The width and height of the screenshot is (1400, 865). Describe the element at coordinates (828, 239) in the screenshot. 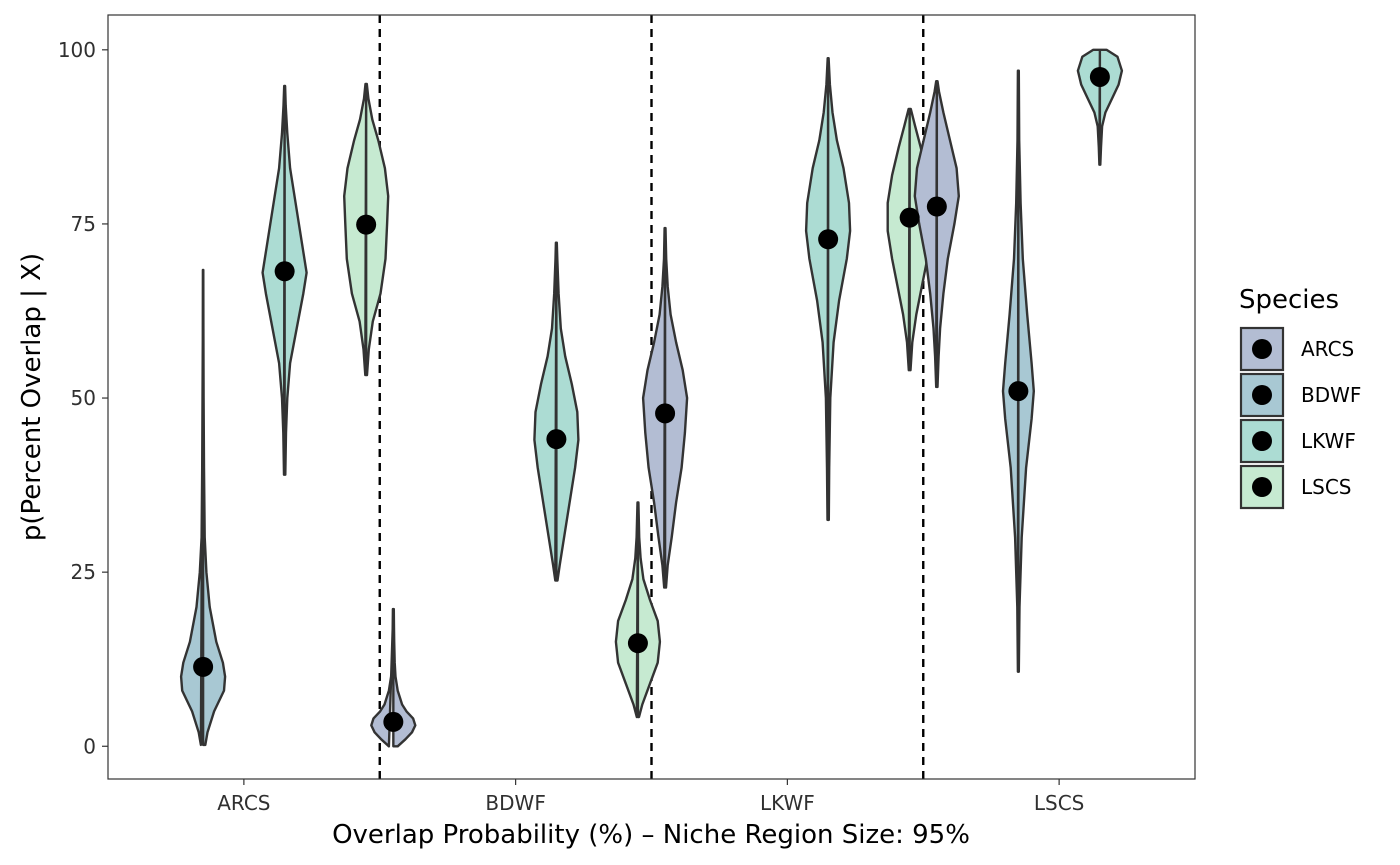

I see `median-point-lkwf-lkwf` at that location.